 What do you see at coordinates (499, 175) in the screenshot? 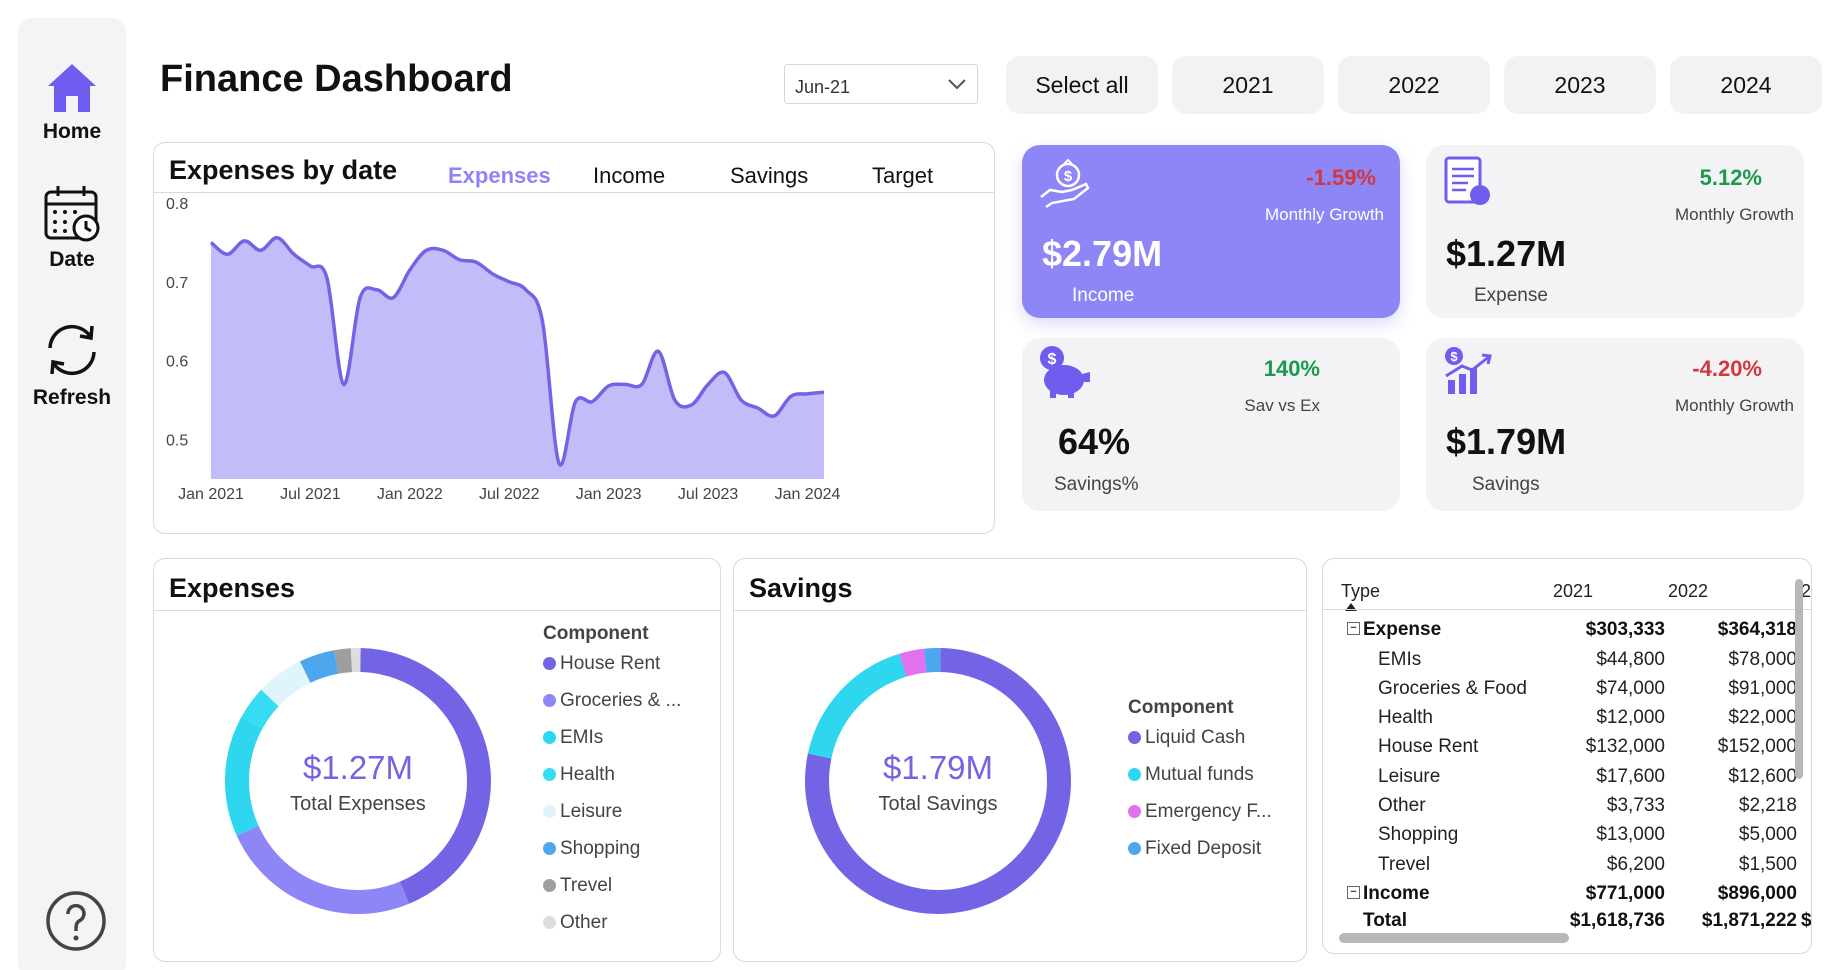
I see `tab-expenses: Expenses` at bounding box center [499, 175].